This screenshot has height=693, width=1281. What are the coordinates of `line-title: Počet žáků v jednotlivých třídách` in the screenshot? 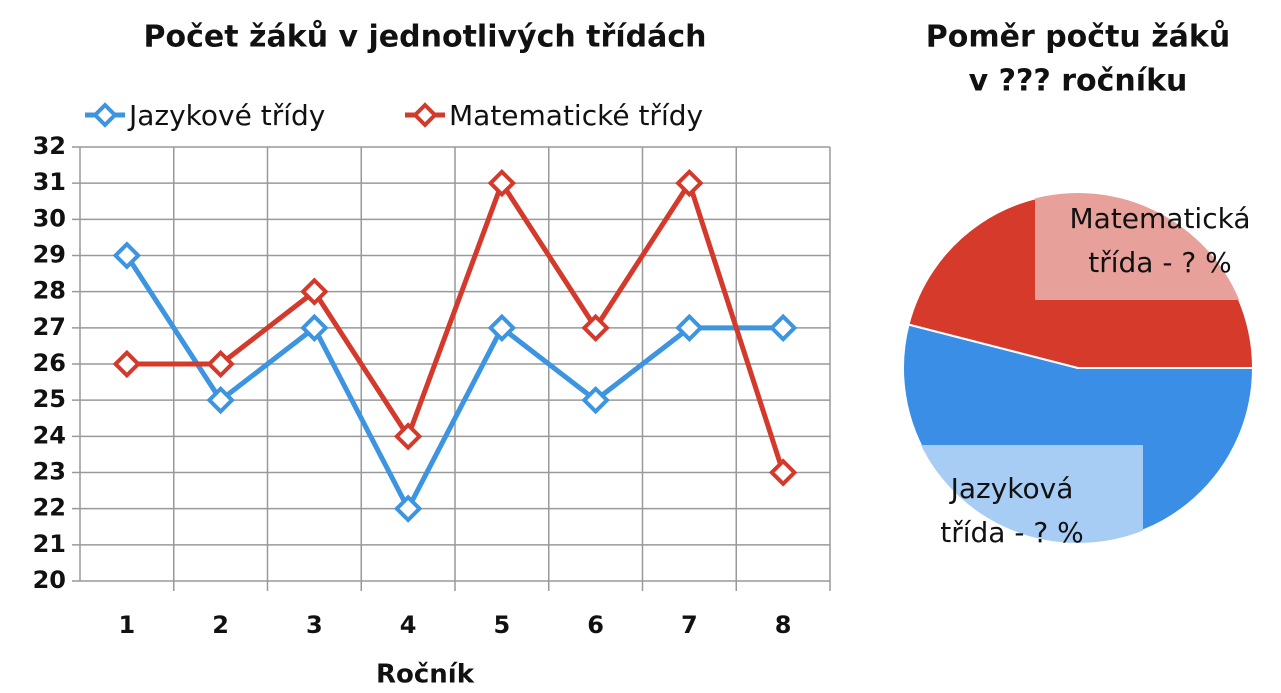 It's located at (425, 37).